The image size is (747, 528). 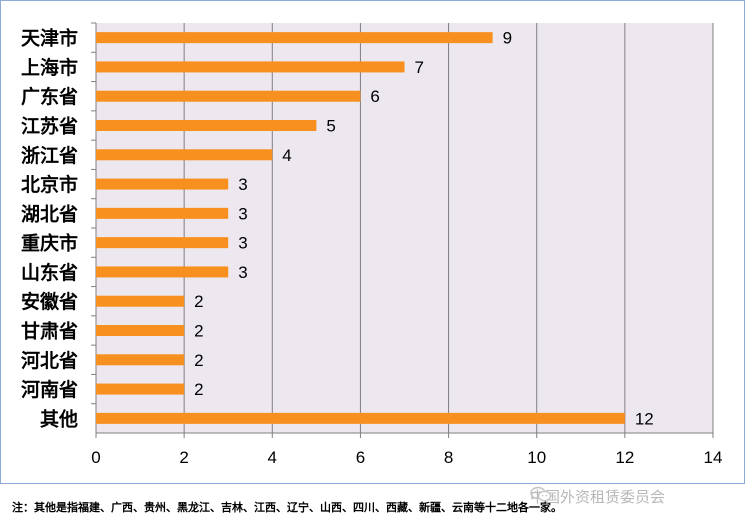 What do you see at coordinates (49, 214) in the screenshot?
I see `category-label: 湖北省` at bounding box center [49, 214].